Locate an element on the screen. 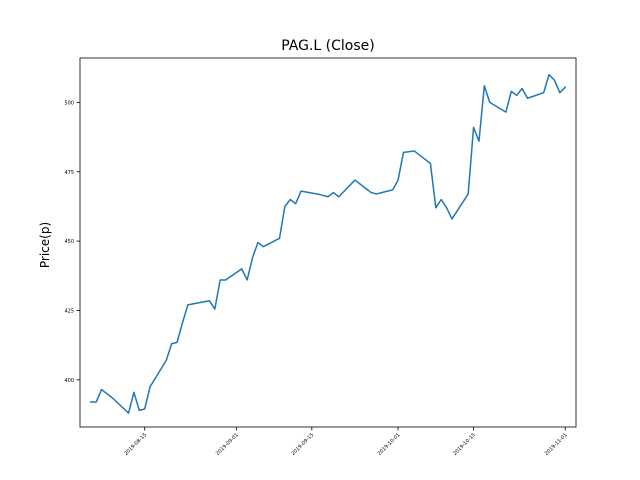  y-tick-label: 500 is located at coordinates (69, 103).